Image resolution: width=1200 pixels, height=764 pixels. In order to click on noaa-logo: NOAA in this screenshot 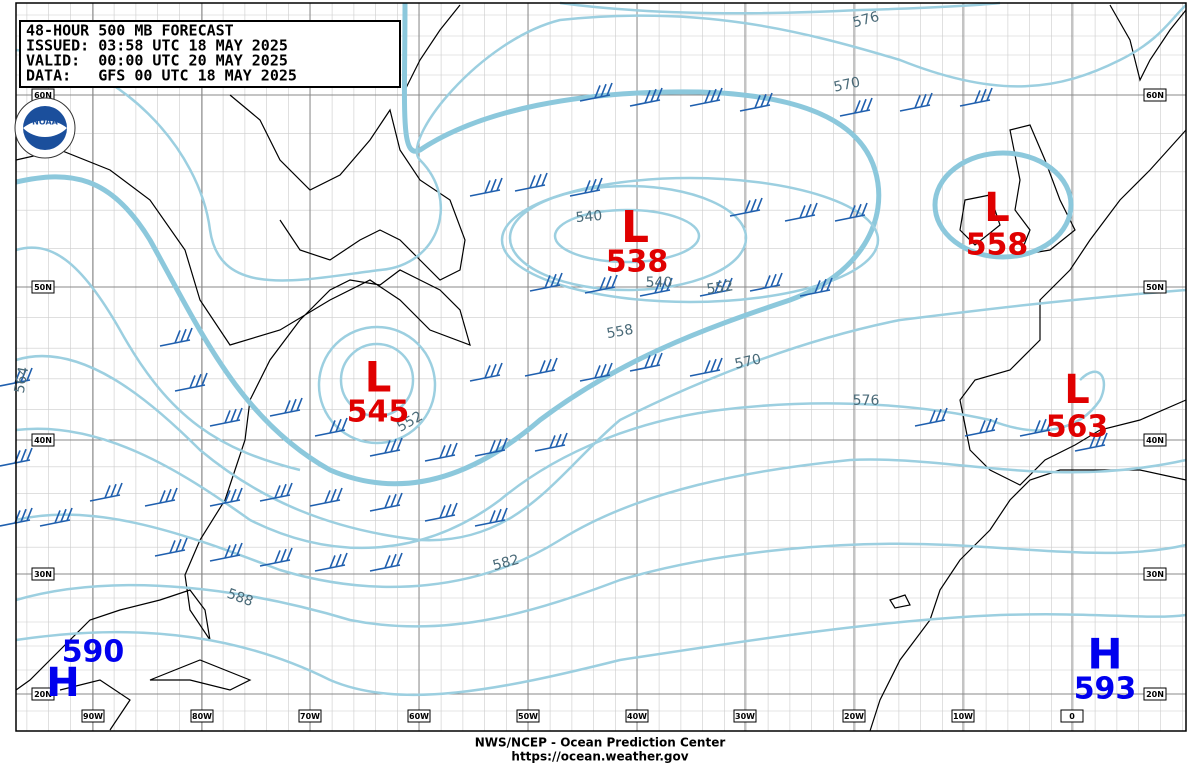, I will do `click(45, 128)`.